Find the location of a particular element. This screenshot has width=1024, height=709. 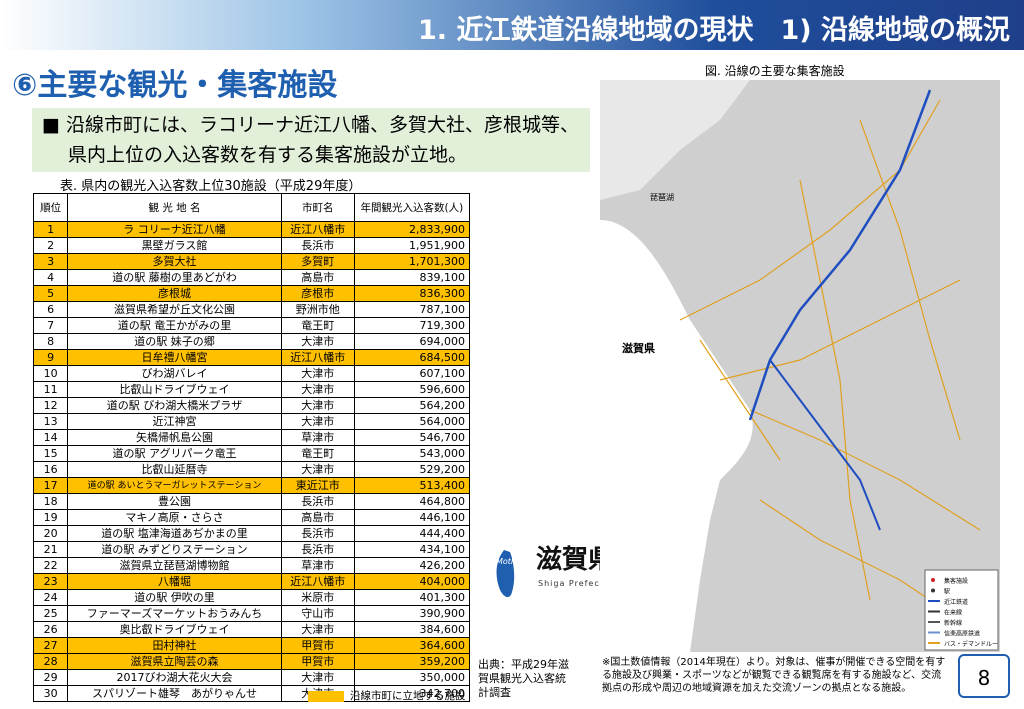

table-cell: 道の駅 妹子の郷 is located at coordinates (174, 341).